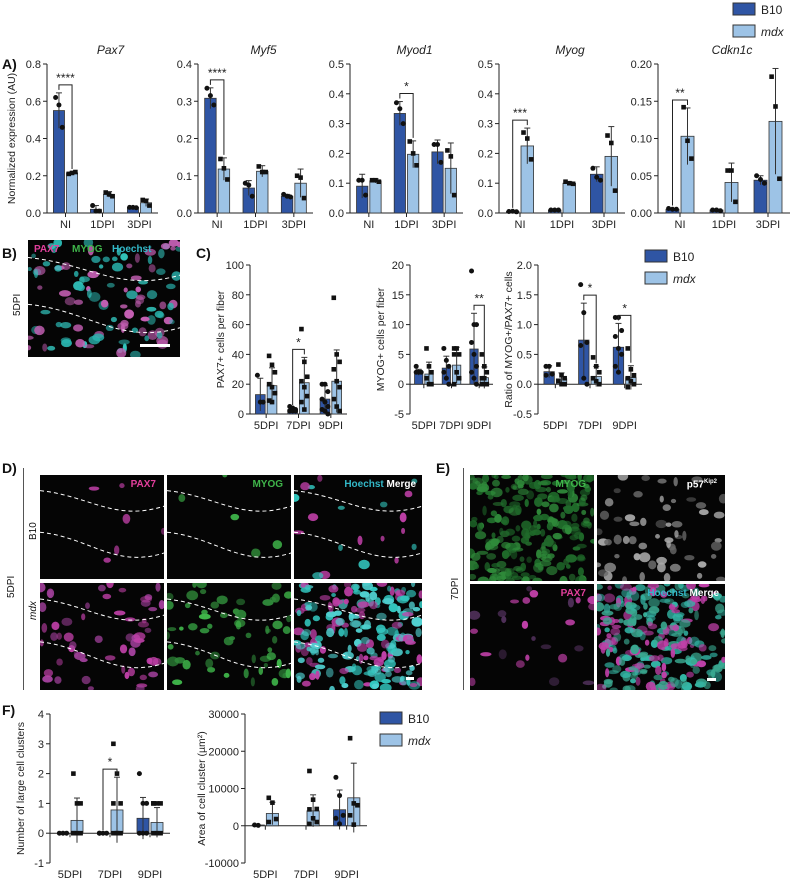 The image size is (790, 882). What do you see at coordinates (104, 298) in the screenshot?
I see `microscopy-image-b: PAX7 MYOG Hoechst` at bounding box center [104, 298].